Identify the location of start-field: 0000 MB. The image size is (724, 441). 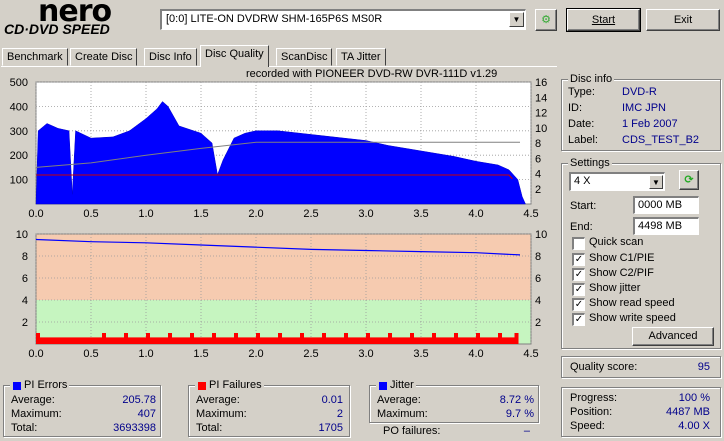
(666, 205).